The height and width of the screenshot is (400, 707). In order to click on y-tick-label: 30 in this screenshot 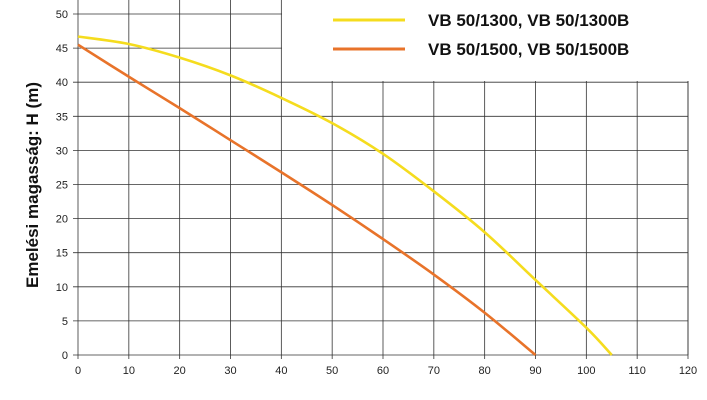, I will do `click(62, 151)`.